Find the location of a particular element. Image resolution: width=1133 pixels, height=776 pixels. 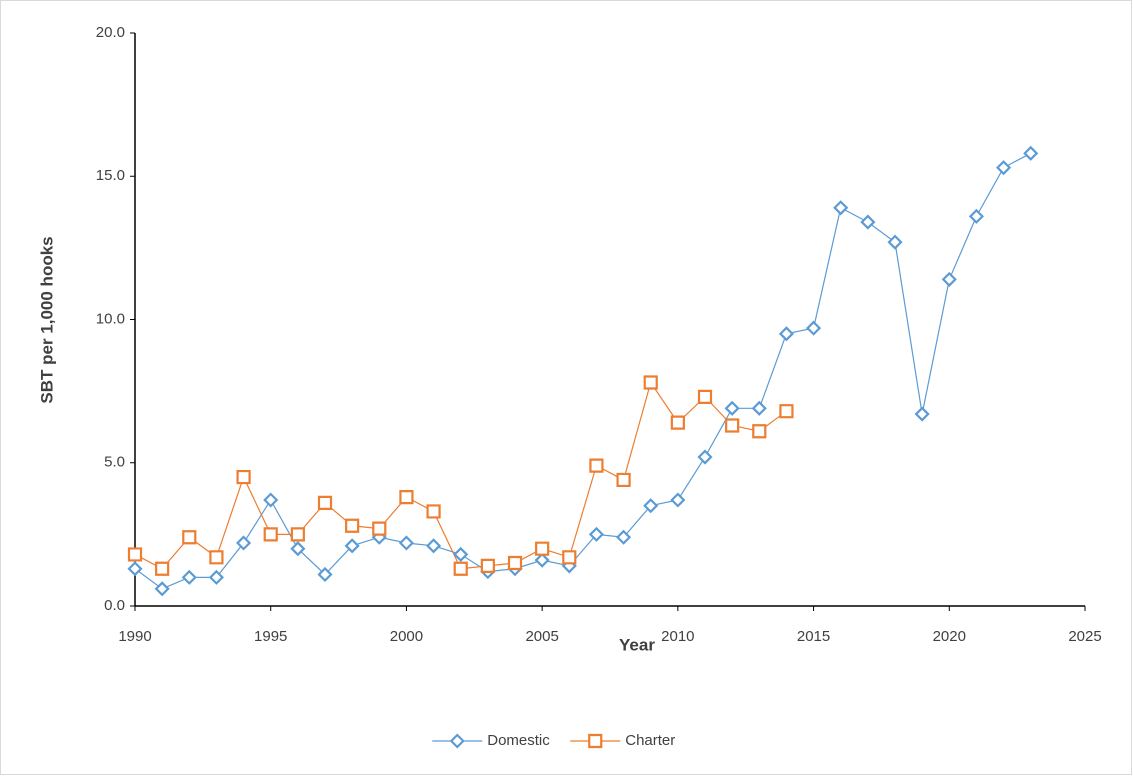

x-tick-label: 2020 is located at coordinates (949, 636).